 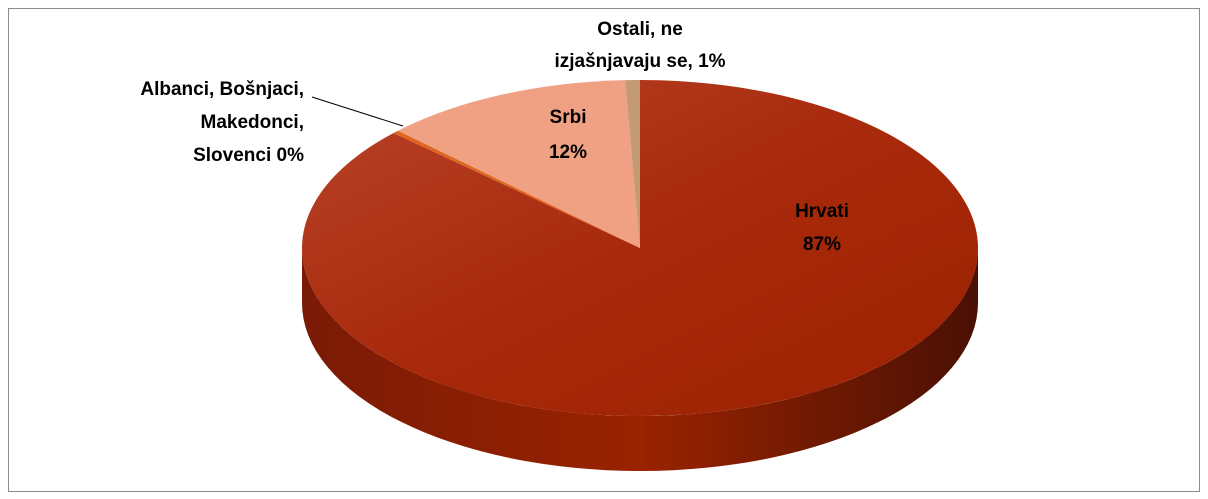 I want to click on data-label: Slovenci 0%, so click(x=248, y=155).